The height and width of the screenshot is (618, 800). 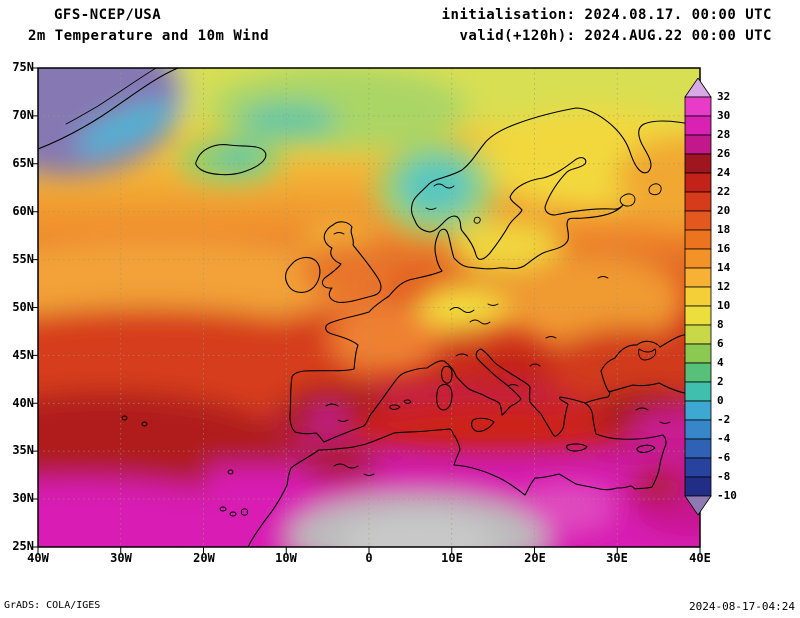 What do you see at coordinates (724, 172) in the screenshot?
I see `colorbar-tick: 24` at bounding box center [724, 172].